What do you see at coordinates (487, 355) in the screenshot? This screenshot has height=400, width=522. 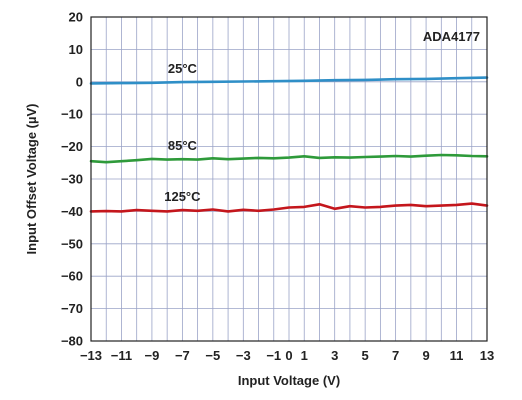 I see `x-tick-label: 13` at bounding box center [487, 355].